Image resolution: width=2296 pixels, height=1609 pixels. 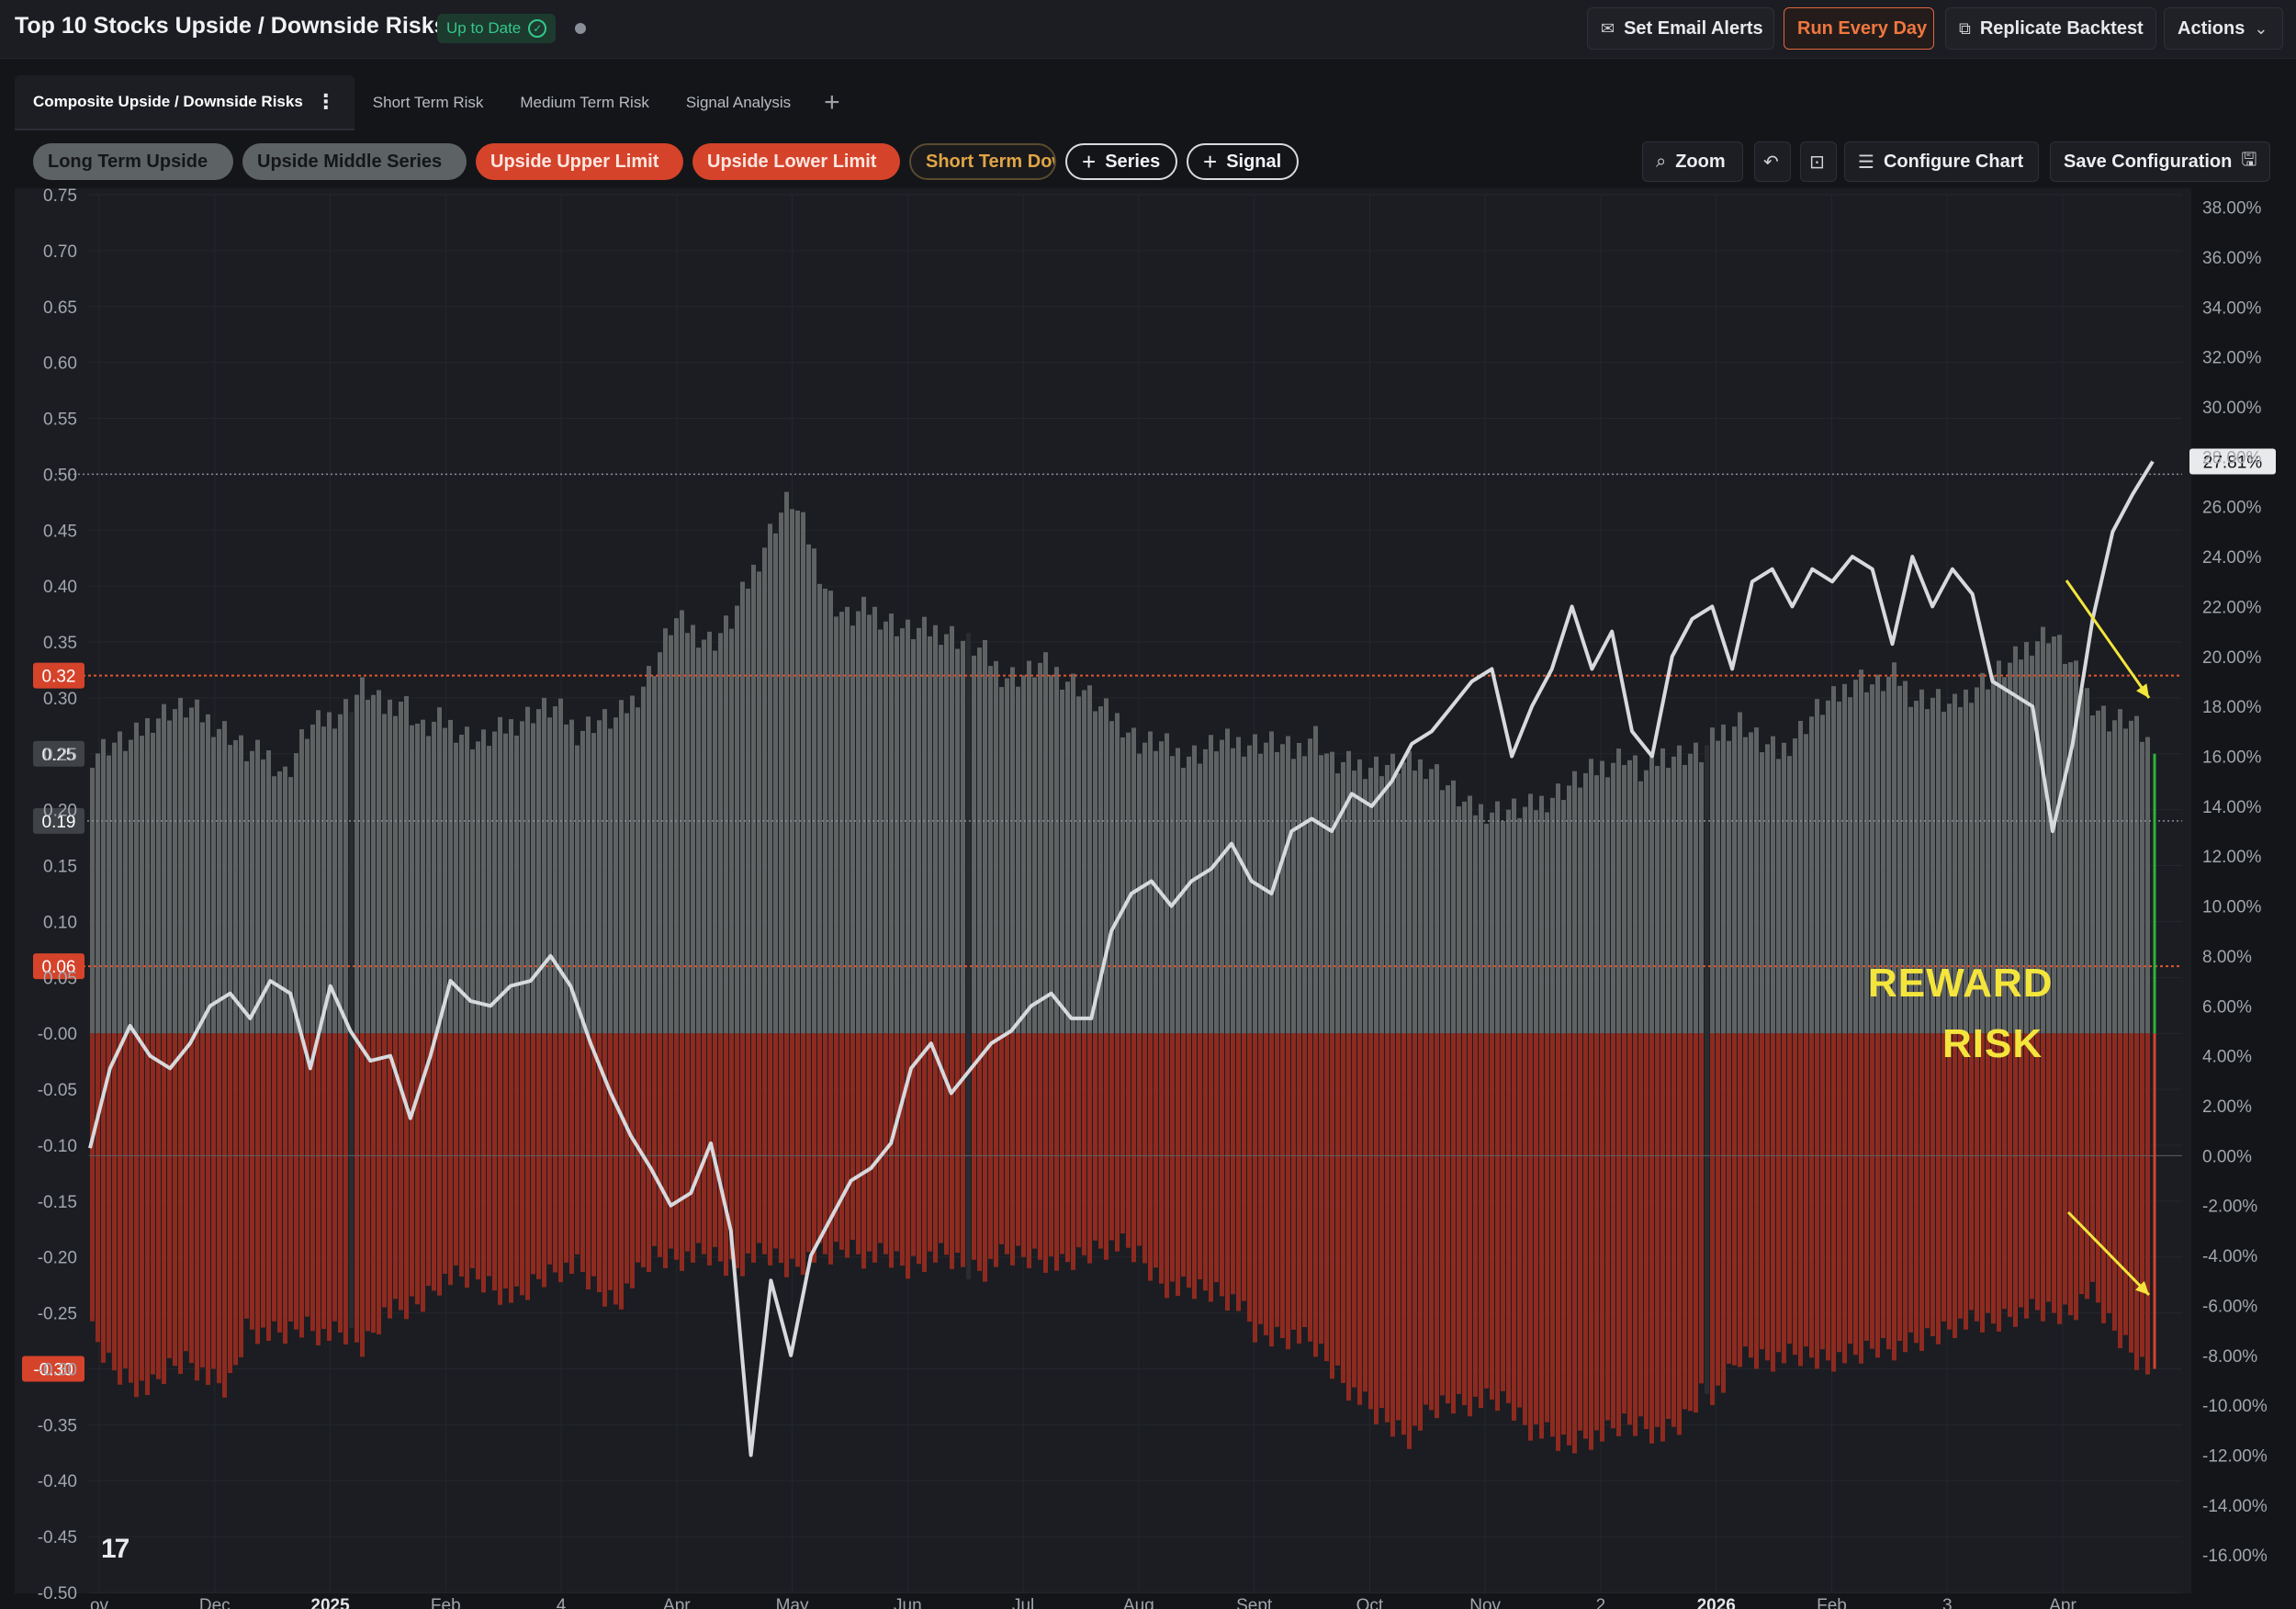 What do you see at coordinates (330, 1602) in the screenshot?
I see `x-axis-label: 2025` at bounding box center [330, 1602].